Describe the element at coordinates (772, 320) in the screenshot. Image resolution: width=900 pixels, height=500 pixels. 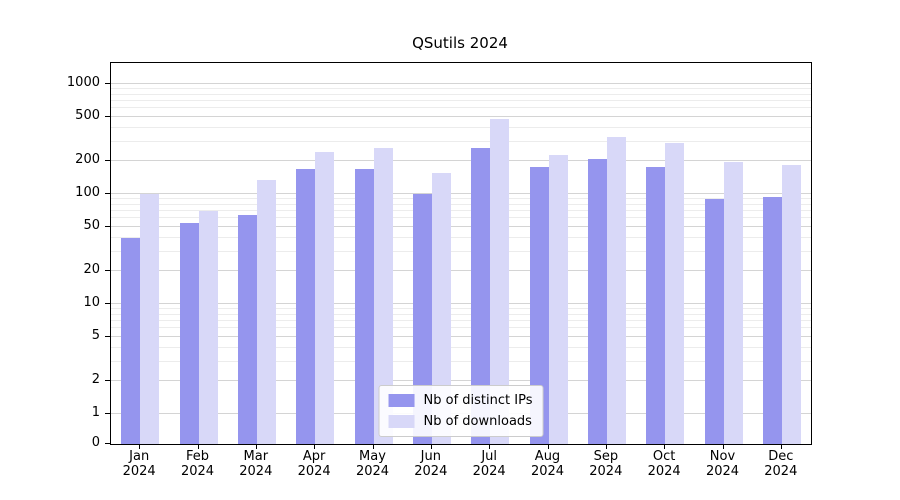
I see `bar-distinct-ips-dec` at that location.